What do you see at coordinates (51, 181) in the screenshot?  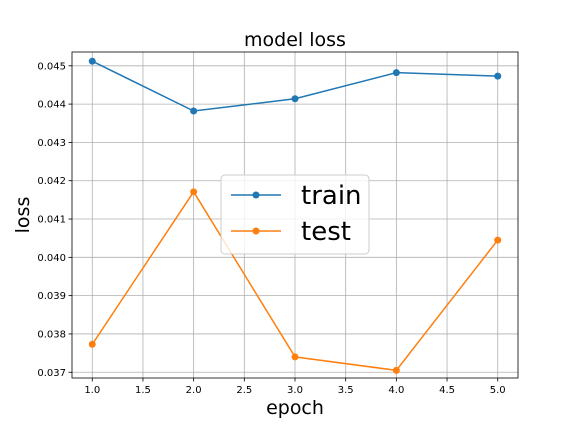 I see `y-tick-label: 0.042` at bounding box center [51, 181].